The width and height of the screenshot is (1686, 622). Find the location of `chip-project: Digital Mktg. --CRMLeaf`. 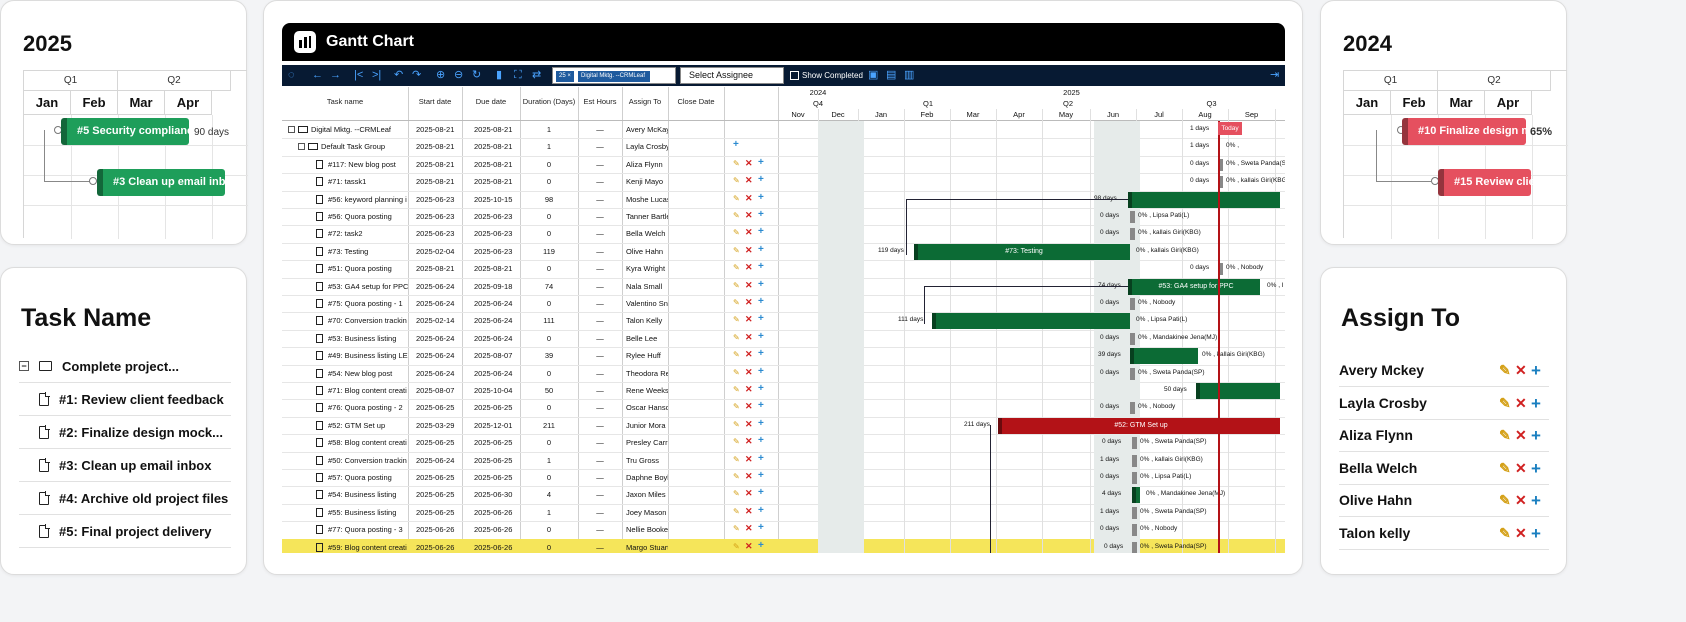

chip-project: Digital Mktg. --CRMLeaf is located at coordinates (614, 76).